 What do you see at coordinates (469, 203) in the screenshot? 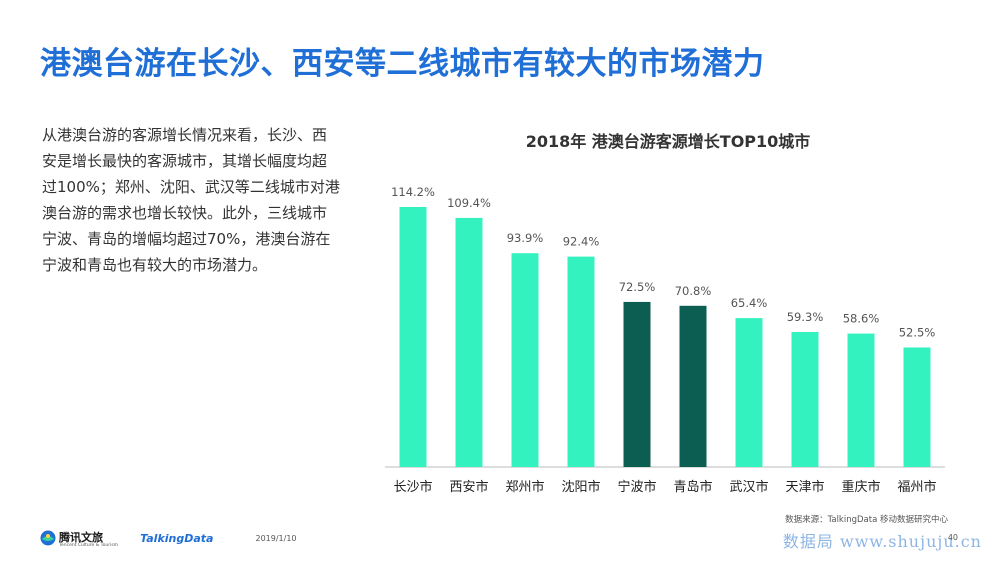
I see `bar-value-label: 109.4%` at bounding box center [469, 203].